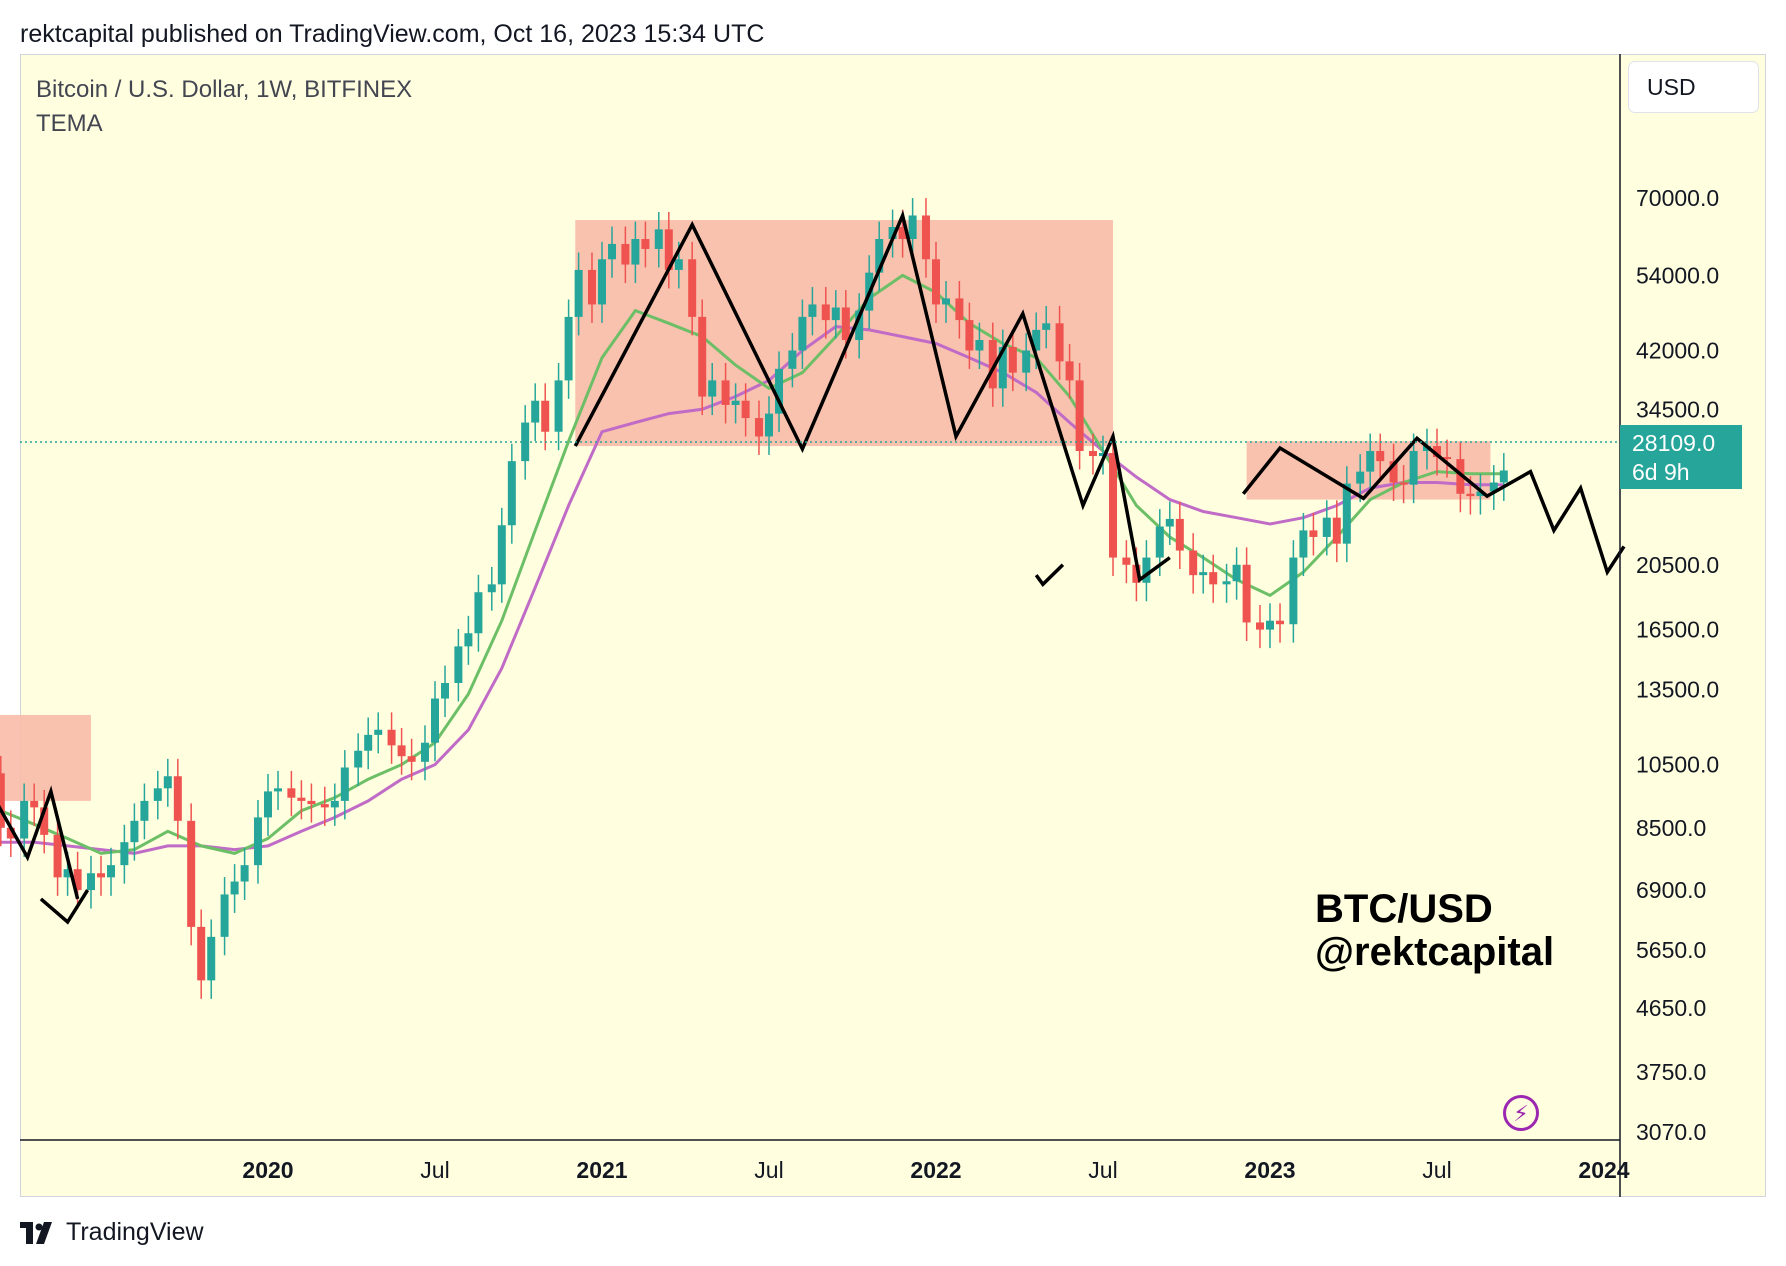  I want to click on price-tick-label: 70000.0, so click(1677, 198).